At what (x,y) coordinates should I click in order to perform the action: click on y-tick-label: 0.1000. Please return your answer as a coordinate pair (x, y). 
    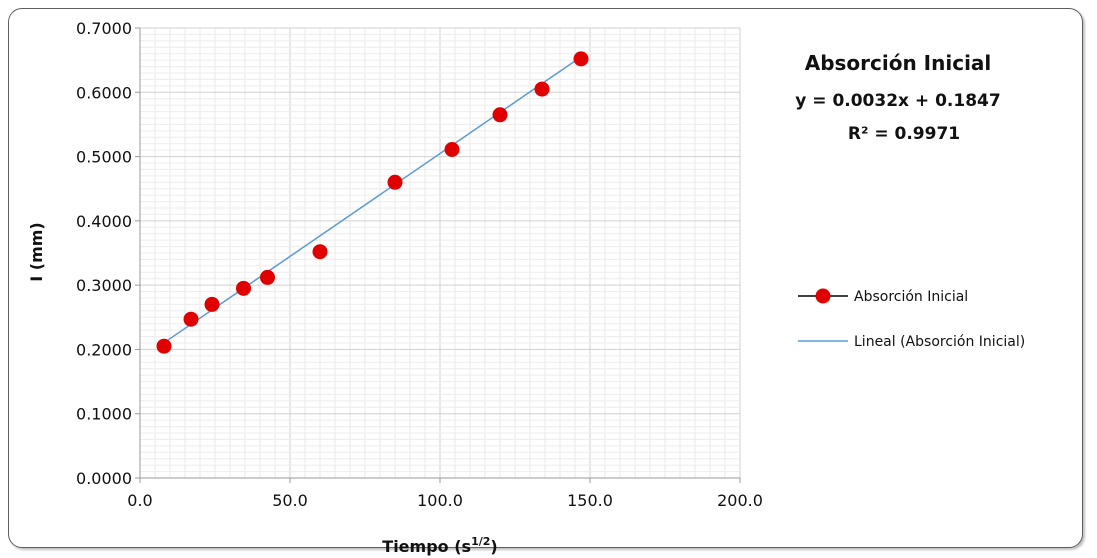
    Looking at the image, I should click on (104, 414).